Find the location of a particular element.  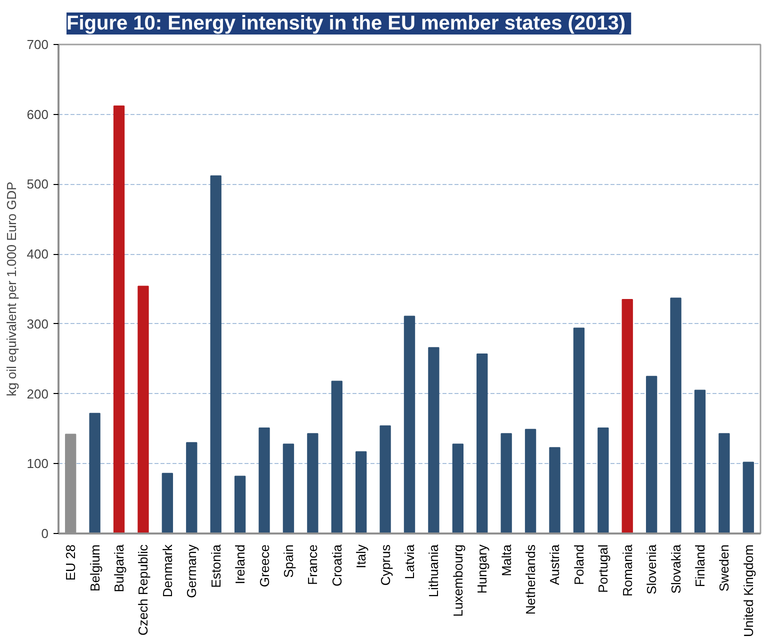

x-tick-label: Sweden is located at coordinates (724, 568).